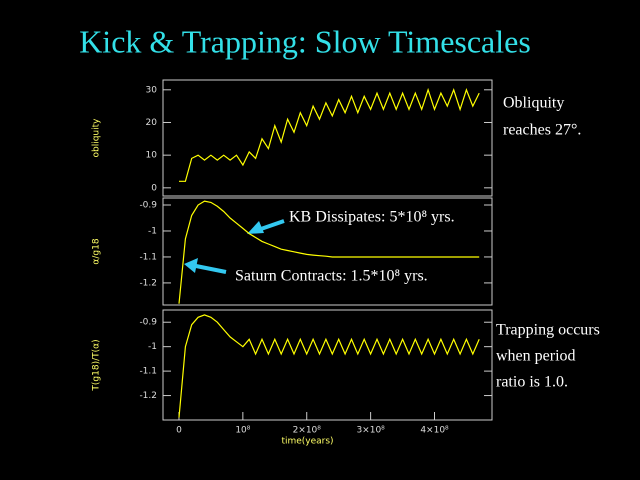  What do you see at coordinates (434, 431) in the screenshot?
I see `x-tick-label: 4×10⁸` at bounding box center [434, 431].